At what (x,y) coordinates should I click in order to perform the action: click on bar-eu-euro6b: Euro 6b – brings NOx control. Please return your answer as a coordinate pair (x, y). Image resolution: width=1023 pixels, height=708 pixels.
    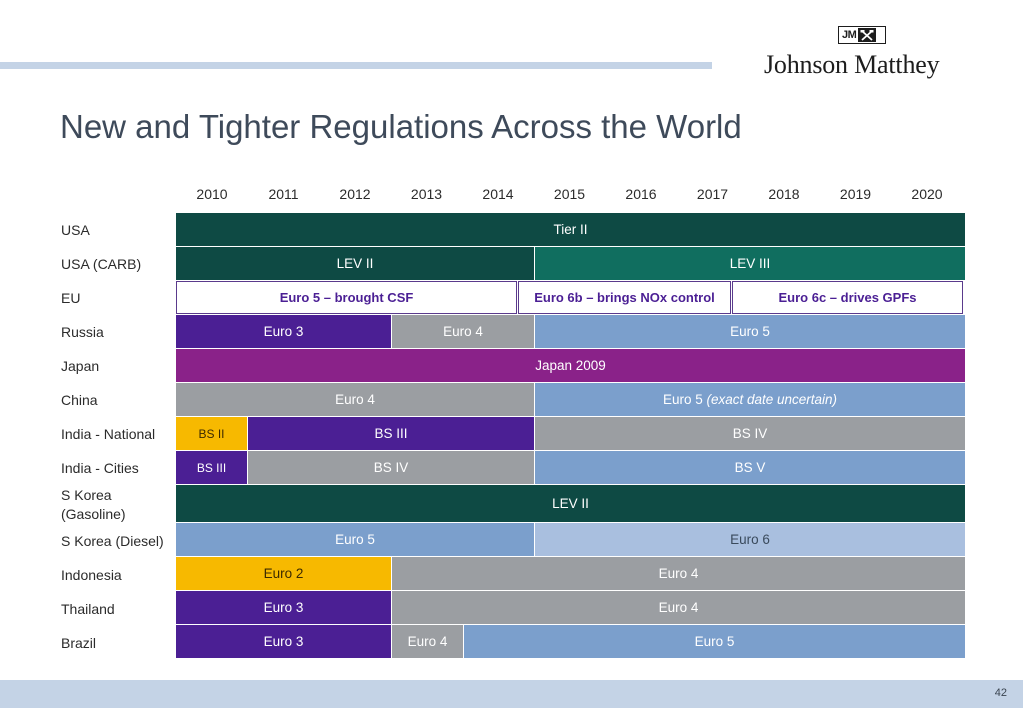
    Looking at the image, I should click on (624, 297).